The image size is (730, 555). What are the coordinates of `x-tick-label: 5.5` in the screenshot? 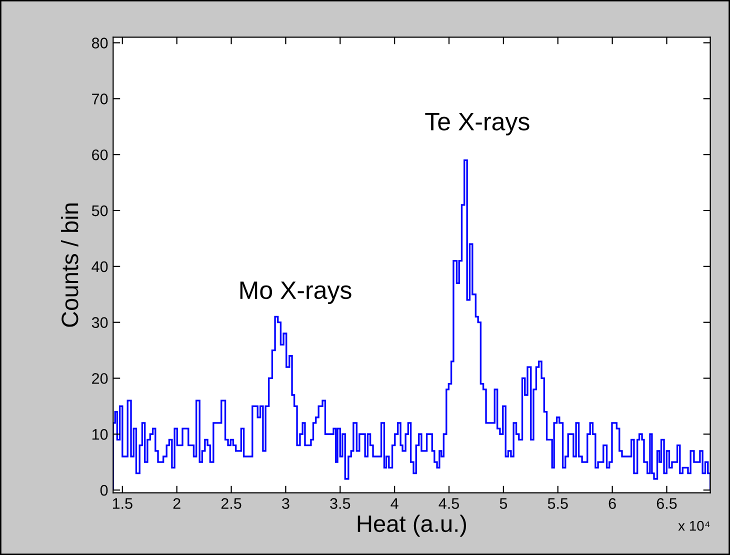 It's located at (558, 503).